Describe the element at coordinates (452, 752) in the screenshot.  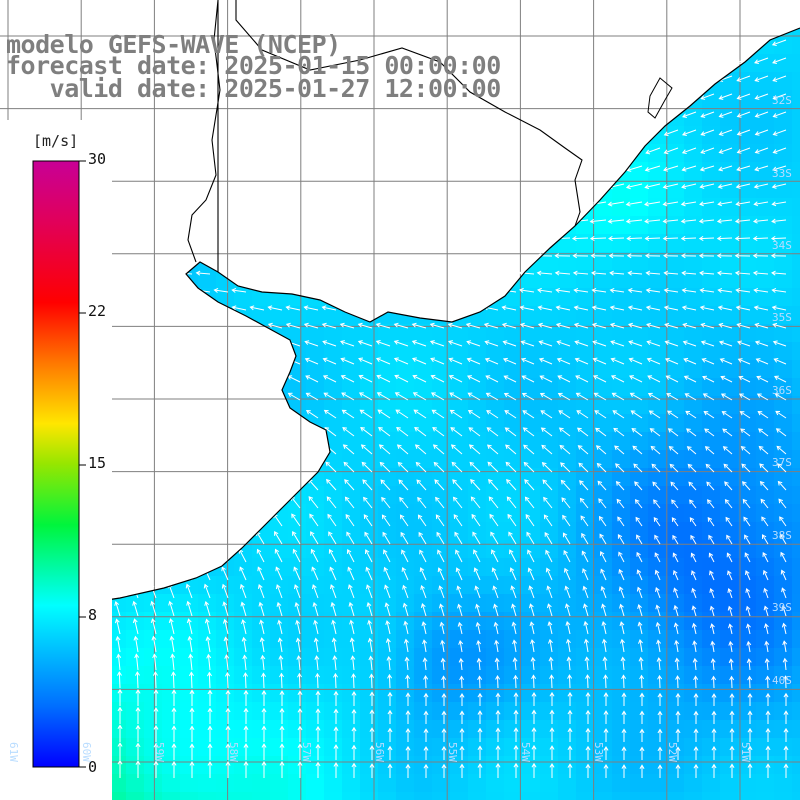
I see `lon-label: 55W` at that location.